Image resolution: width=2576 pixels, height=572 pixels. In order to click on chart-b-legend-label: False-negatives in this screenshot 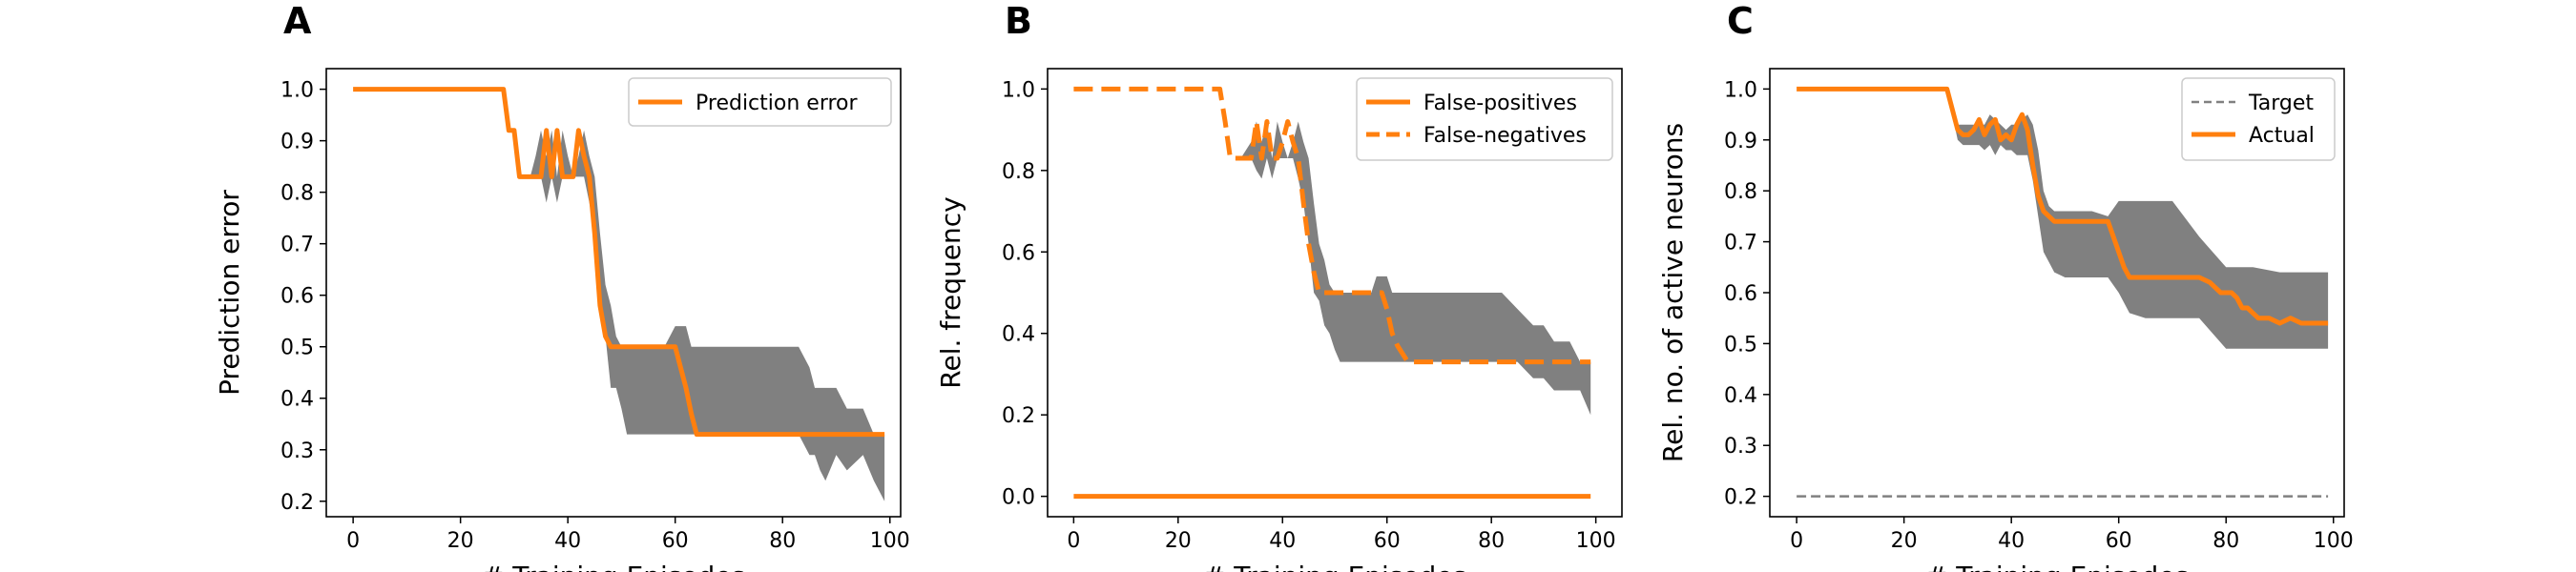, I will do `click(1505, 136)`.